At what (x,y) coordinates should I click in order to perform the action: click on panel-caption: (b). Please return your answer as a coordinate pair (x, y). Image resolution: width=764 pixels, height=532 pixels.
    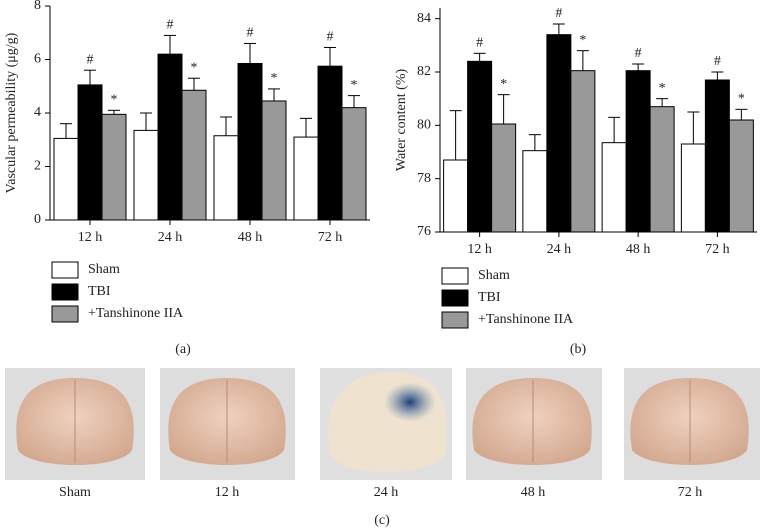
    Looking at the image, I should click on (578, 349).